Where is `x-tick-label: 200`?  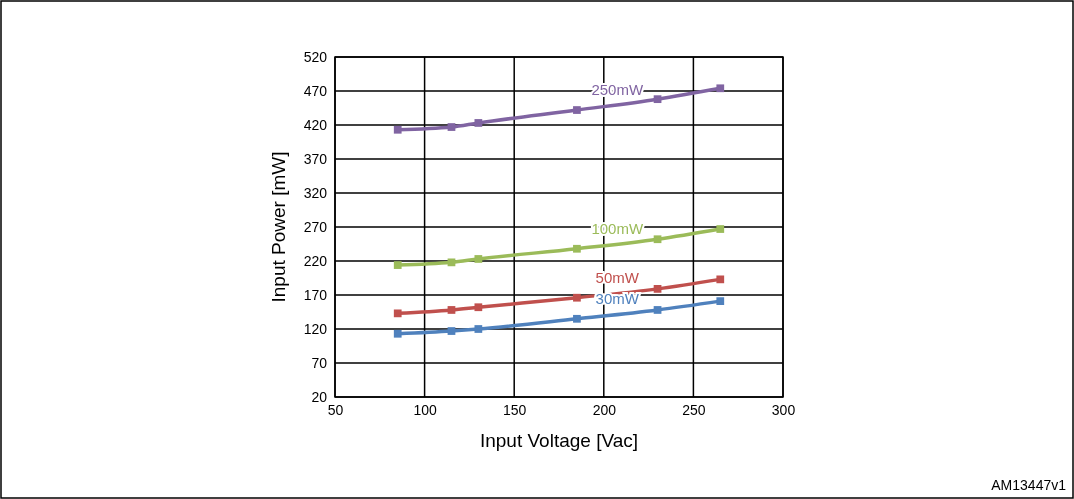
x-tick-label: 200 is located at coordinates (604, 409).